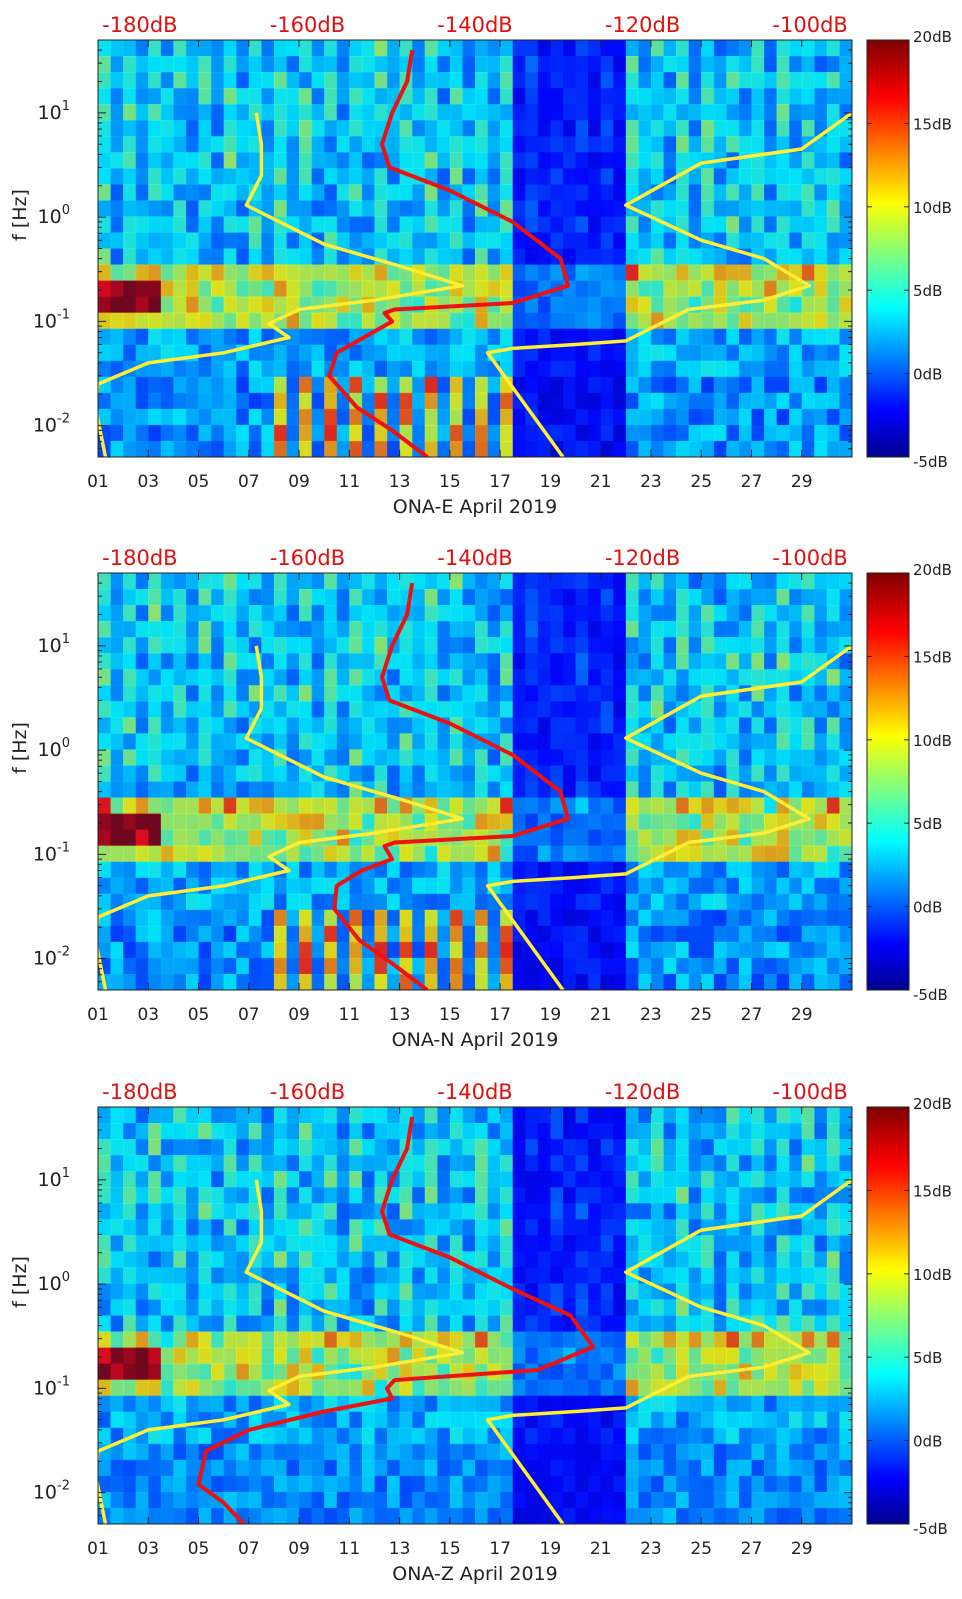 This screenshot has height=1599, width=962. Describe the element at coordinates (63, 314) in the screenshot. I see `y-tick-exponent: -1` at that location.